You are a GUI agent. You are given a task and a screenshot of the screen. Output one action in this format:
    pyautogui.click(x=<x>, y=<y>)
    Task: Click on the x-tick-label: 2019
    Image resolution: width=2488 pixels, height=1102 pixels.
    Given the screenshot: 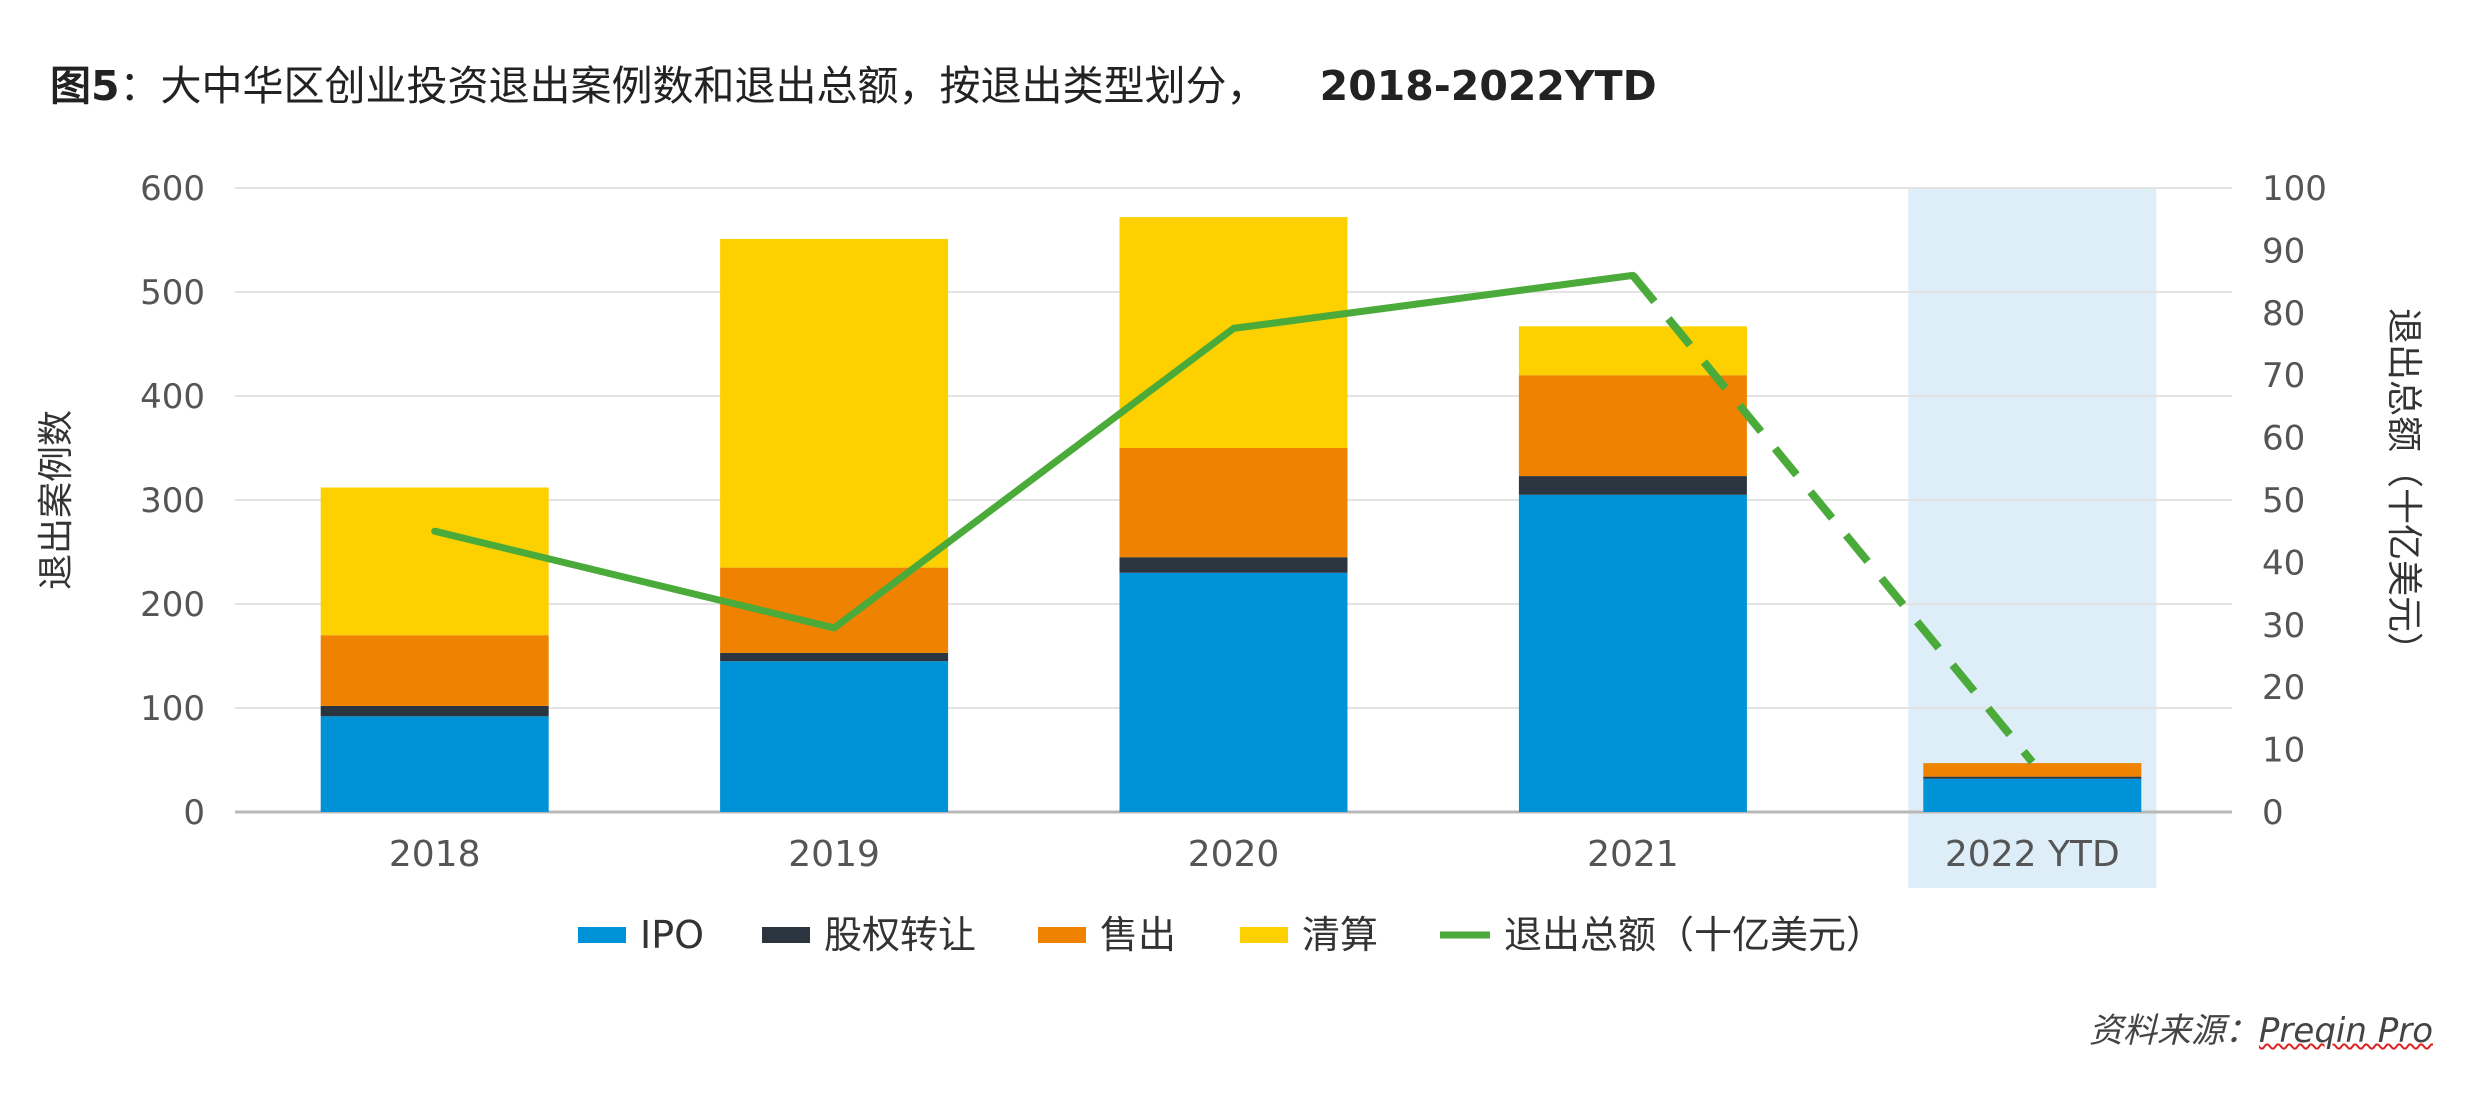 What is the action you would take?
    pyautogui.click(x=834, y=854)
    